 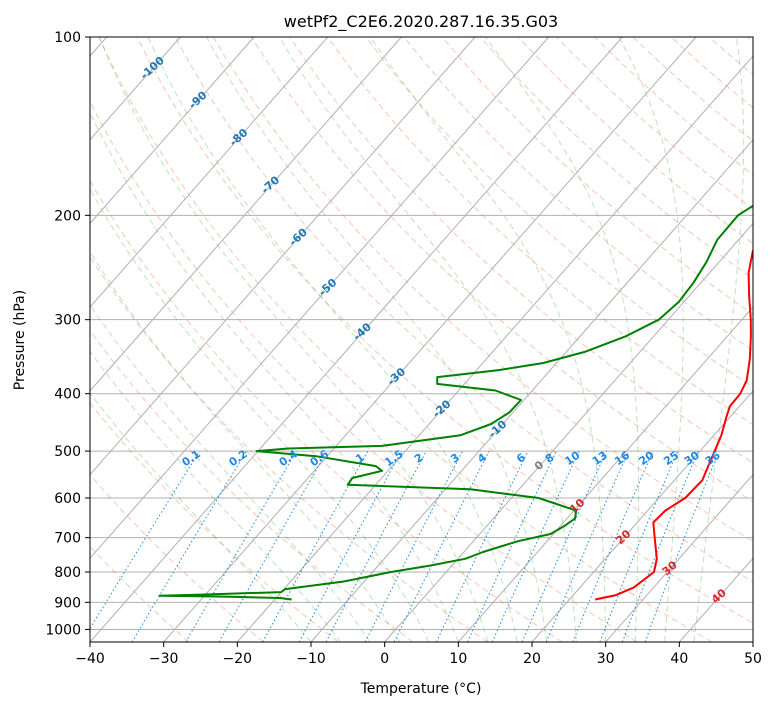 I want to click on x-axis-label: Temperature (°C), so click(x=421, y=689).